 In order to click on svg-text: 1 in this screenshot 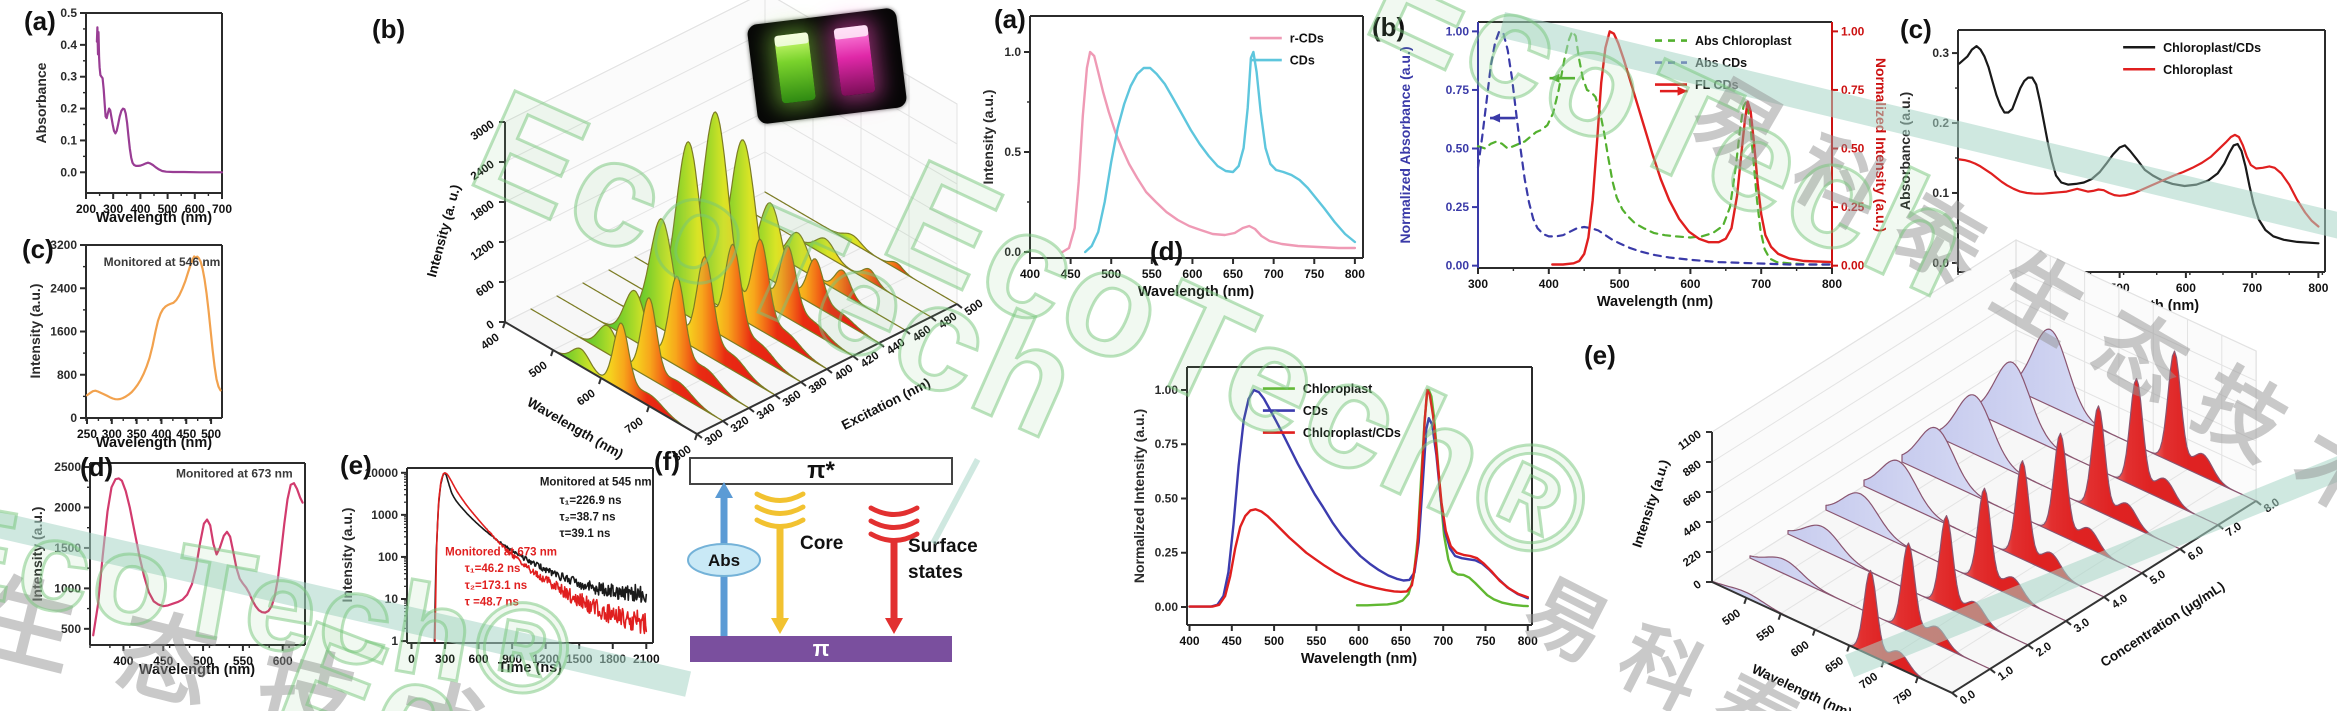, I will do `click(394, 641)`.